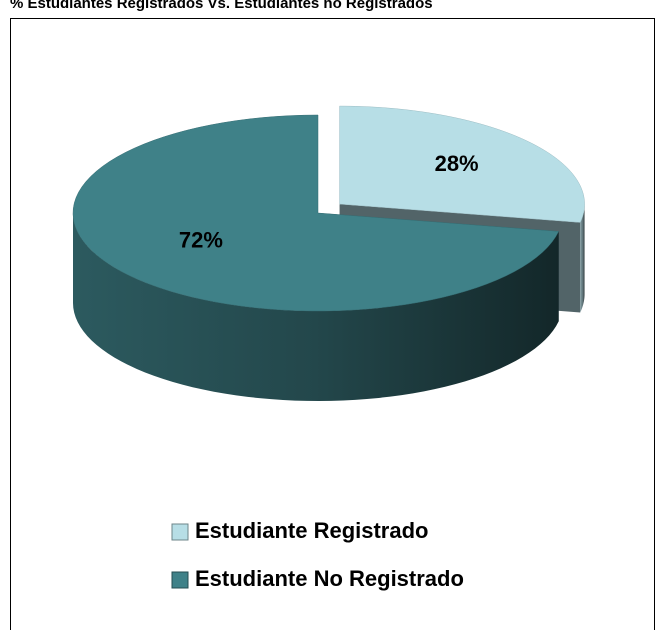  Describe the element at coordinates (201, 240) in the screenshot. I see `data-label: 72%` at that location.